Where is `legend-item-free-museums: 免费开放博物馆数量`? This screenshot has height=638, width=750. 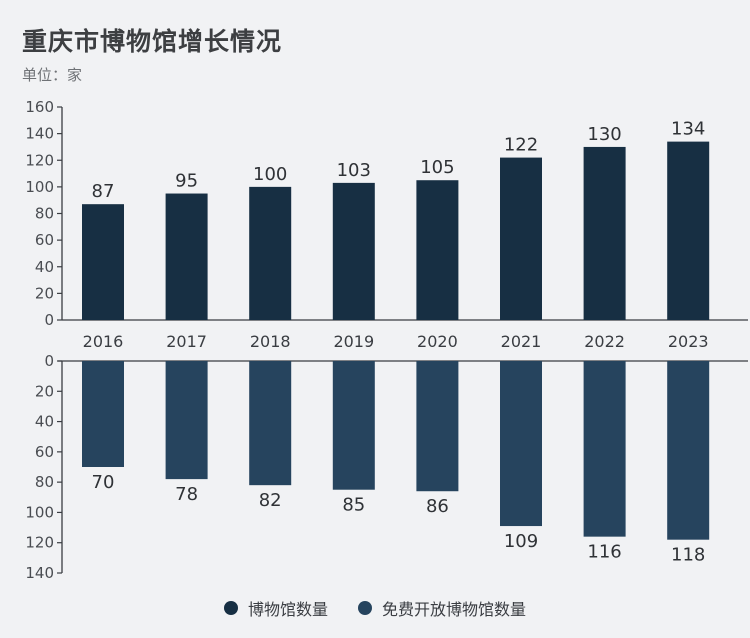 legend-item-free-museums: 免费开放博物馆数量 is located at coordinates (442, 608).